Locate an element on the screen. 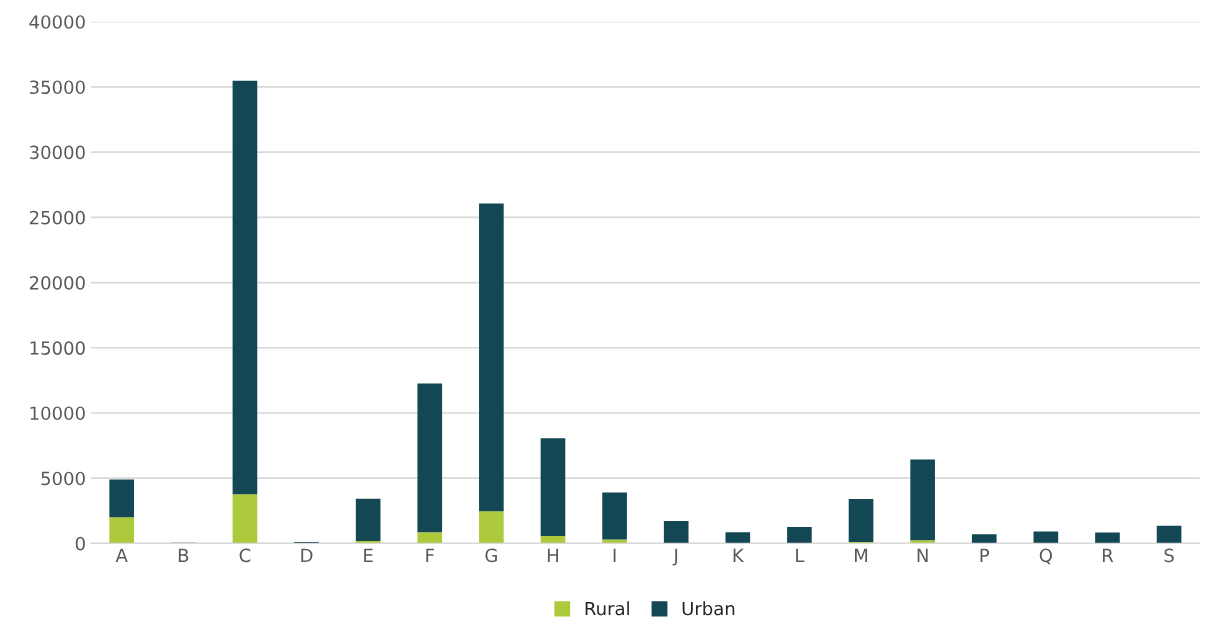 The width and height of the screenshot is (1212, 621). x-tick-label: C is located at coordinates (245, 555).